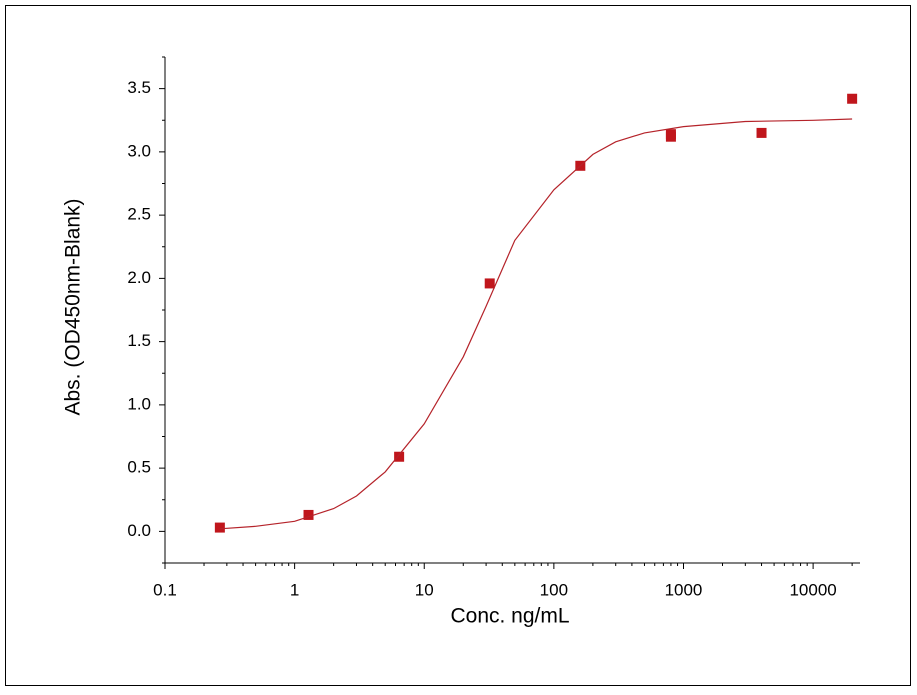 The image size is (917, 695). What do you see at coordinates (139, 467) in the screenshot?
I see `y-tick-label: 0.5` at bounding box center [139, 467].